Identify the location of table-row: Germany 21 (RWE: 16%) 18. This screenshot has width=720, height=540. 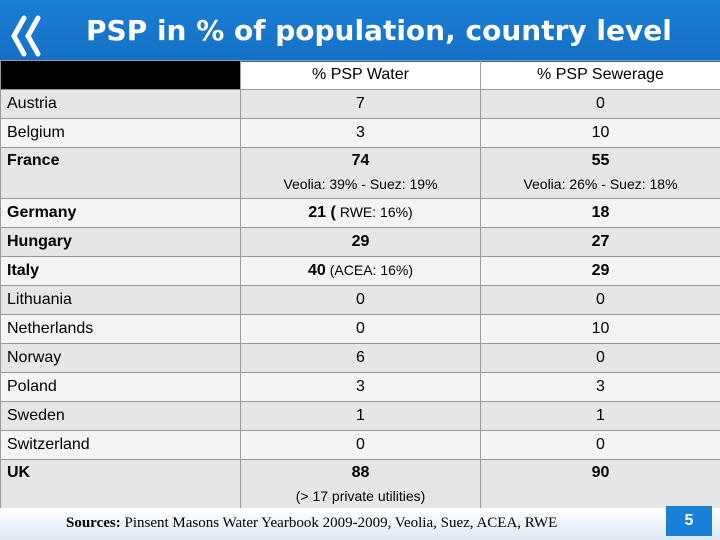
(360, 213).